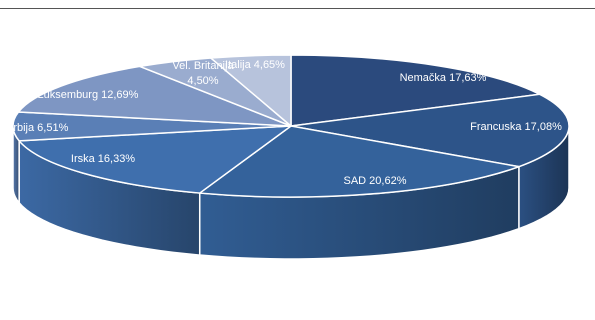  I want to click on data-label-nemacka: Nemačka 17,63%, so click(443, 78).